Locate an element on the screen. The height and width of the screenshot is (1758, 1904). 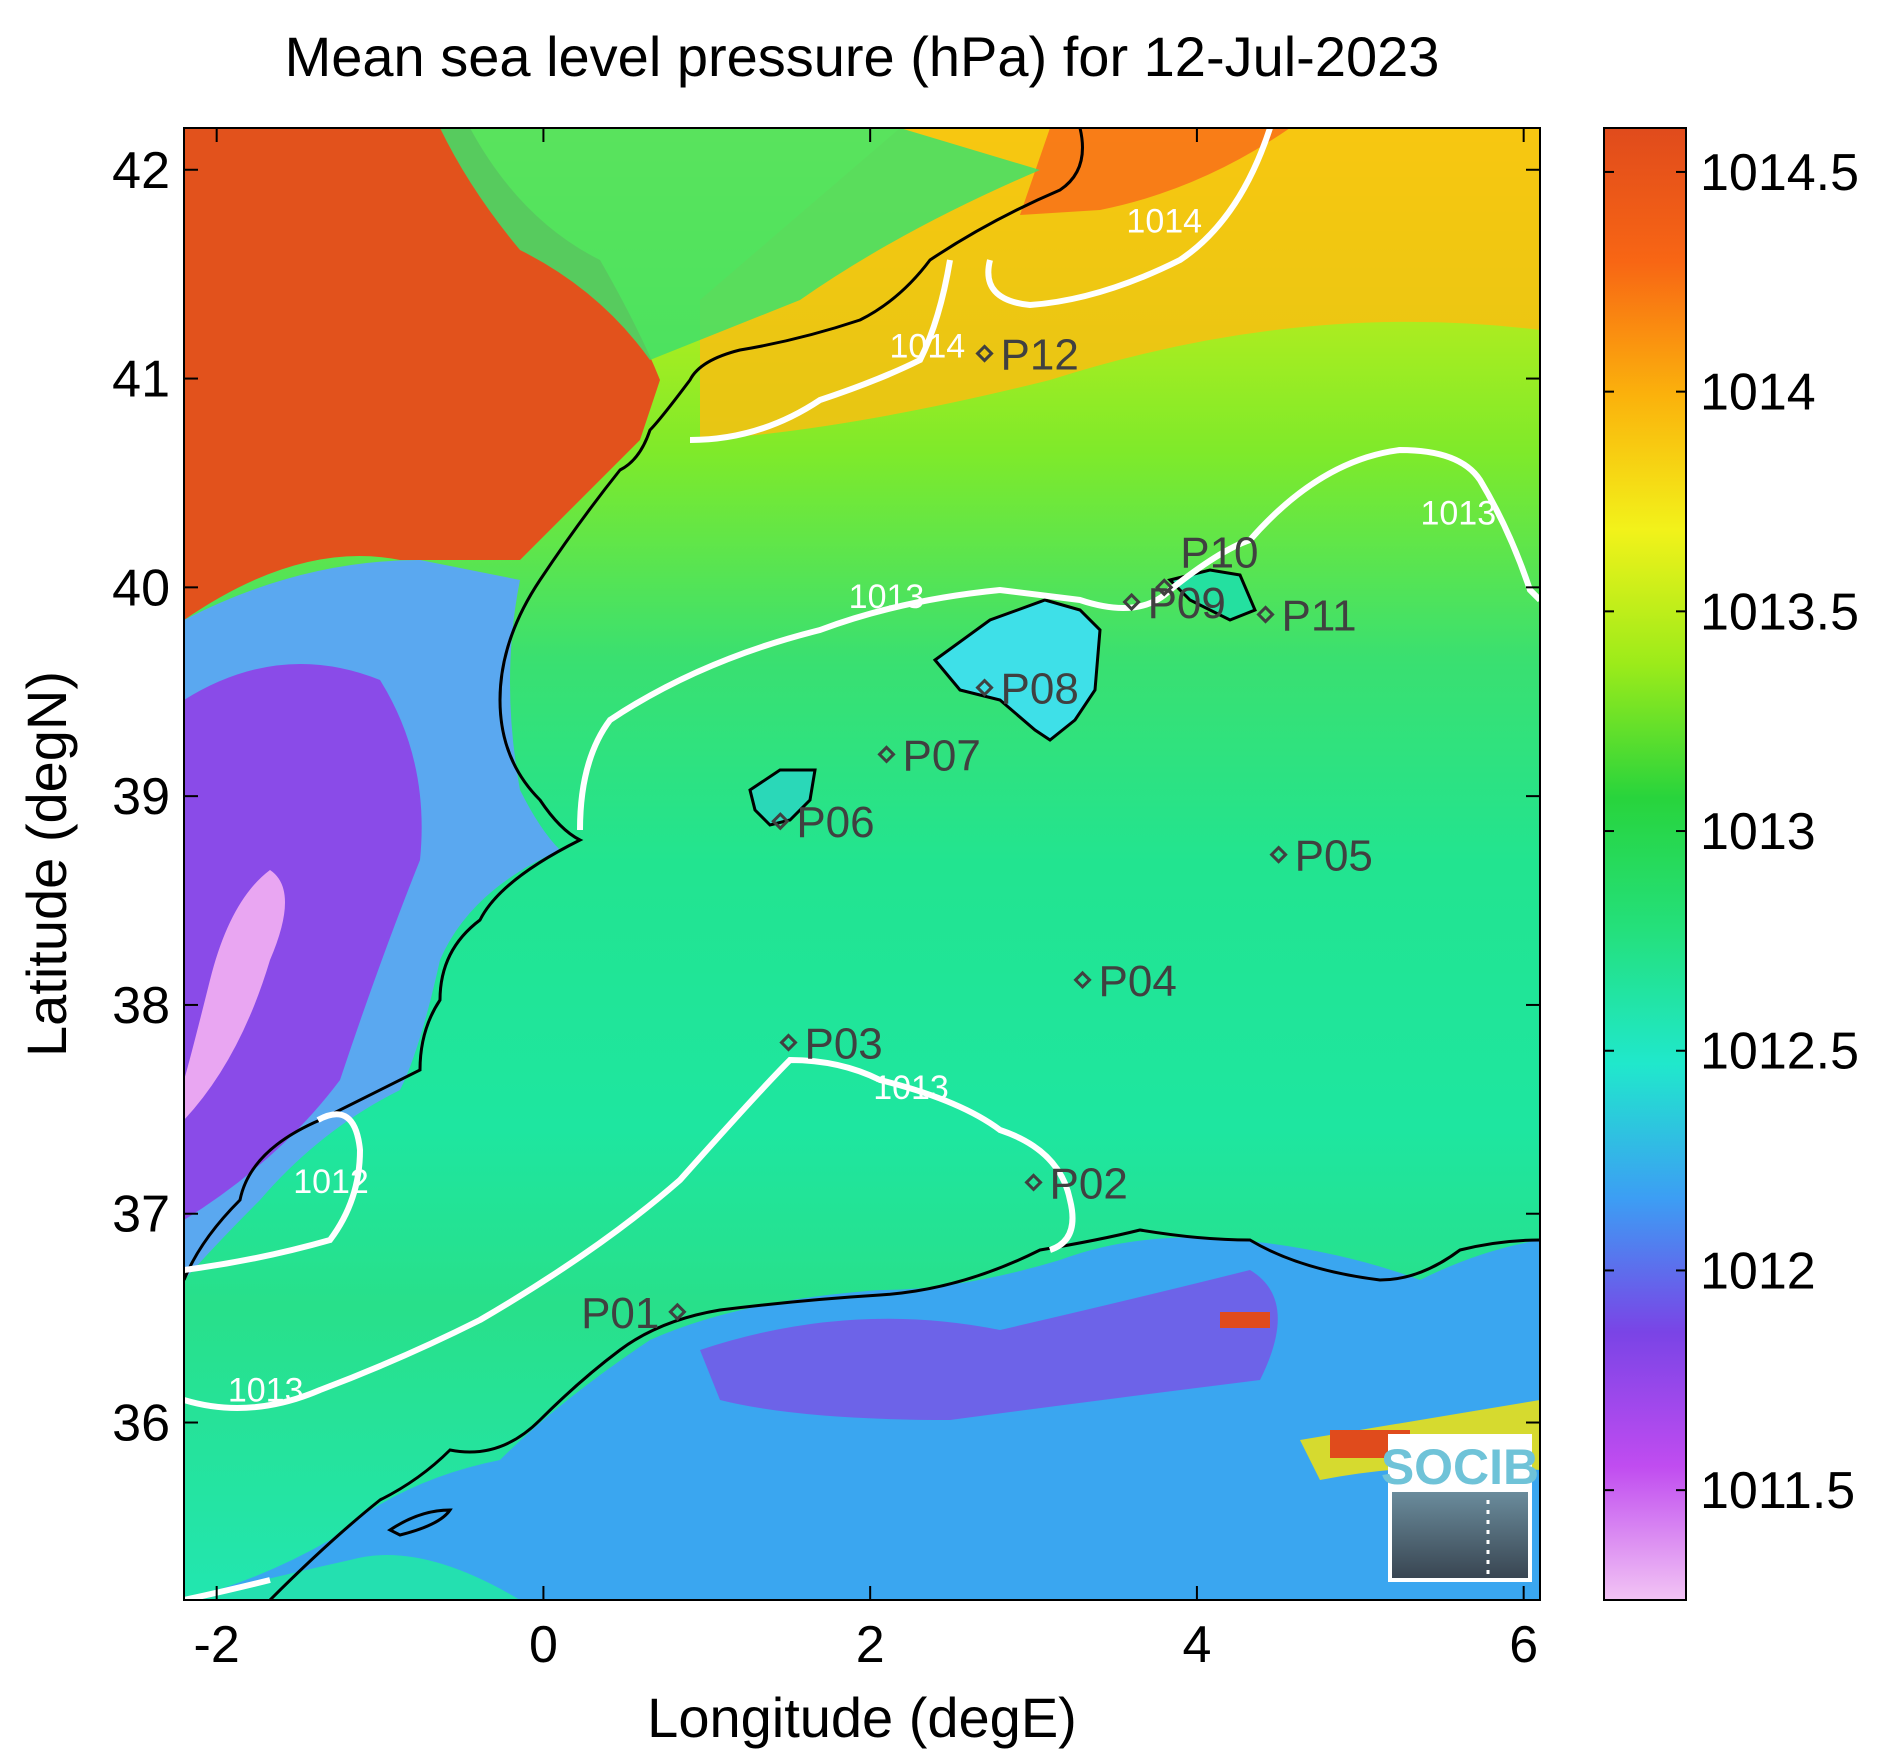
point-label: P12 is located at coordinates (1040, 354).